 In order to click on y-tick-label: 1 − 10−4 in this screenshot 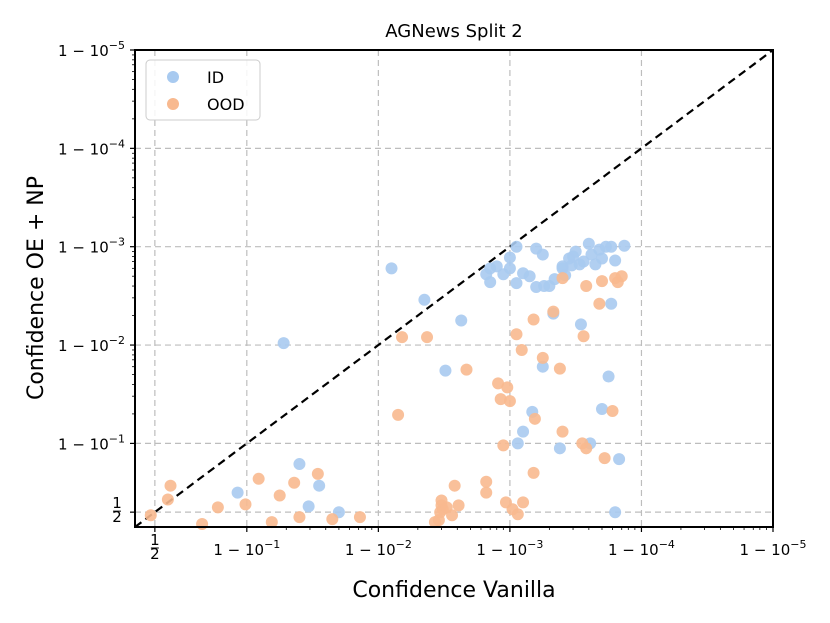, I will do `click(91, 147)`.